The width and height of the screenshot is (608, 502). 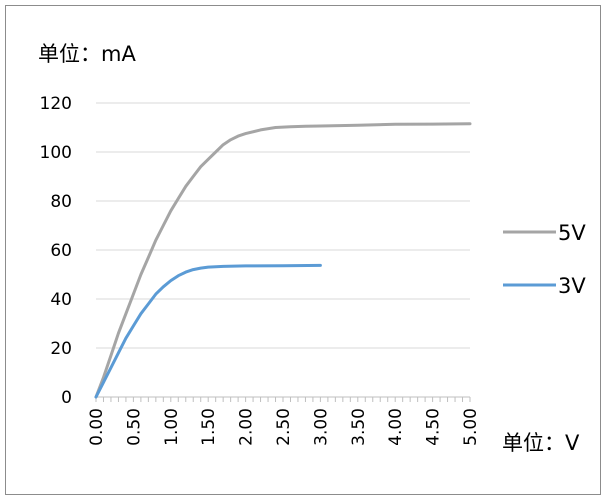 What do you see at coordinates (97, 427) in the screenshot?
I see `x-tick-label: 0.00` at bounding box center [97, 427].